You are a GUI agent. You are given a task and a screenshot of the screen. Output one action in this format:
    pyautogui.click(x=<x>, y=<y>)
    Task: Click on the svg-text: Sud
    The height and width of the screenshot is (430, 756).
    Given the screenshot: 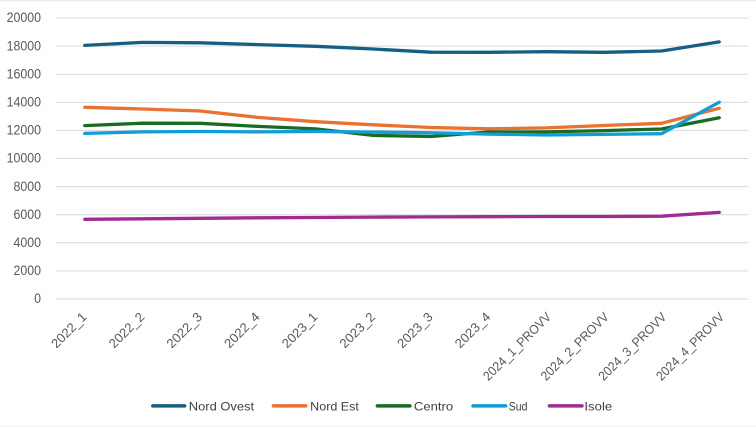 What is the action you would take?
    pyautogui.click(x=518, y=406)
    